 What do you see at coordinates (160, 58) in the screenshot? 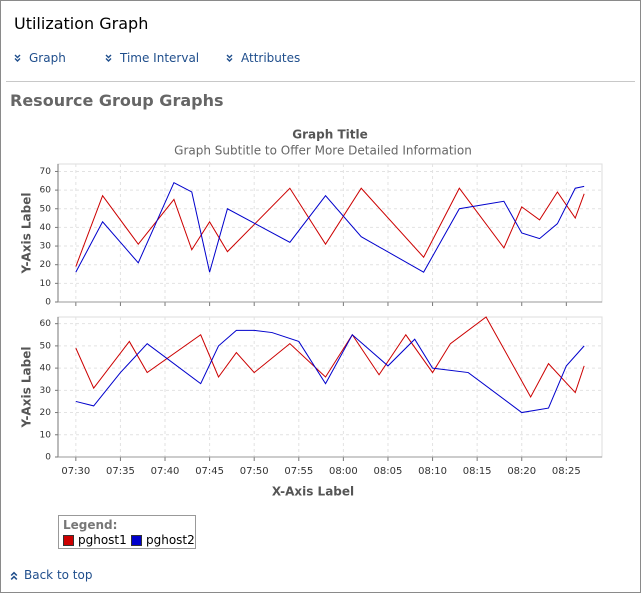
I see `nav-label: Time Interval` at bounding box center [160, 58].